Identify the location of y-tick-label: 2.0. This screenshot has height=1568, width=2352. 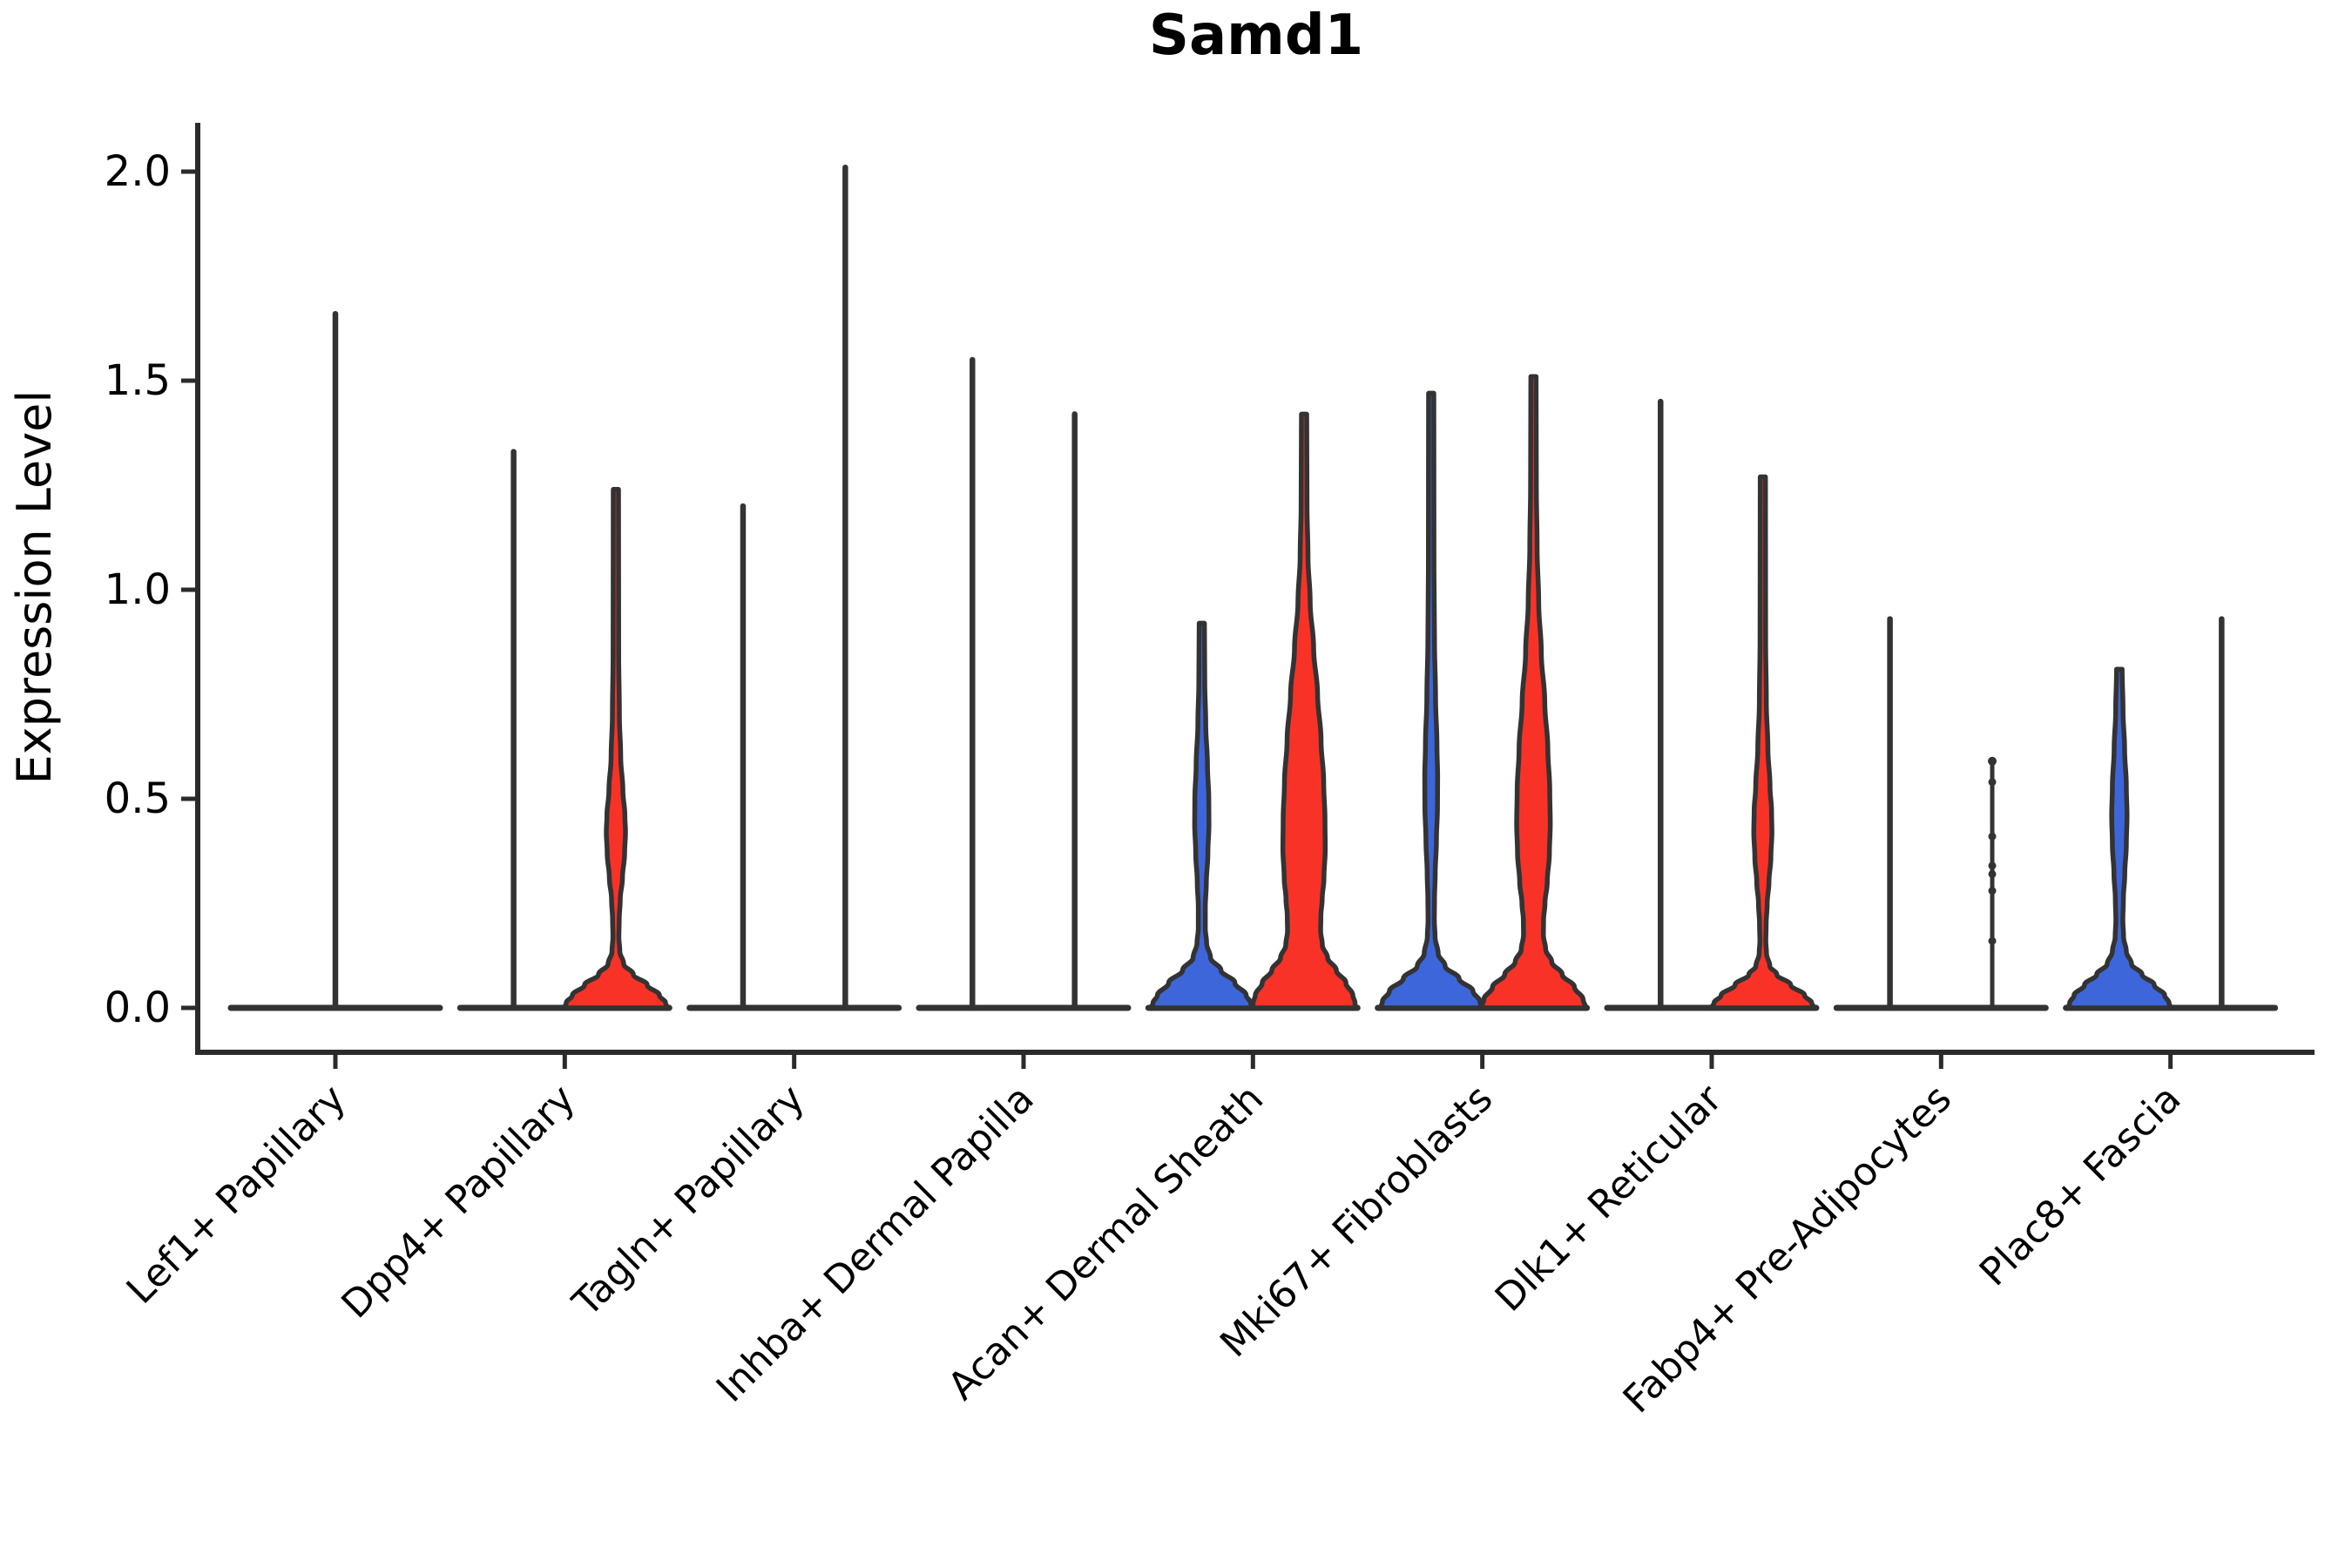
(138, 172).